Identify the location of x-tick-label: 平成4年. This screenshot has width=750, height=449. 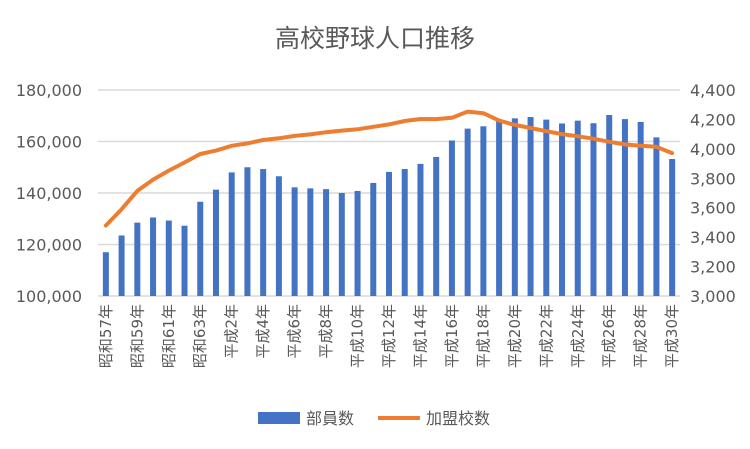
(263, 331).